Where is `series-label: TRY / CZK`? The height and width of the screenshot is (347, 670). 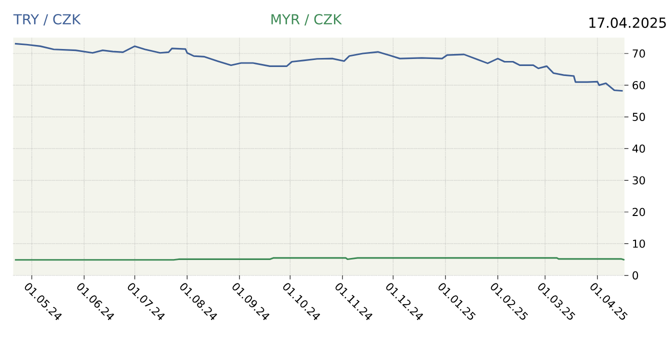
series-label: TRY / CZK is located at coordinates (47, 20).